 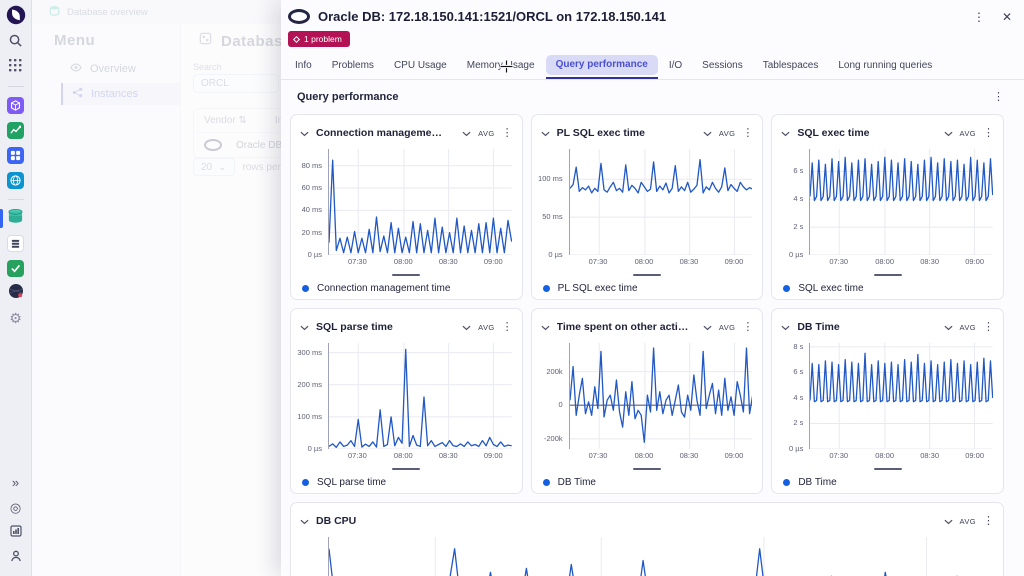 I want to click on chart-legend: PL SQL exec time, so click(x=647, y=288).